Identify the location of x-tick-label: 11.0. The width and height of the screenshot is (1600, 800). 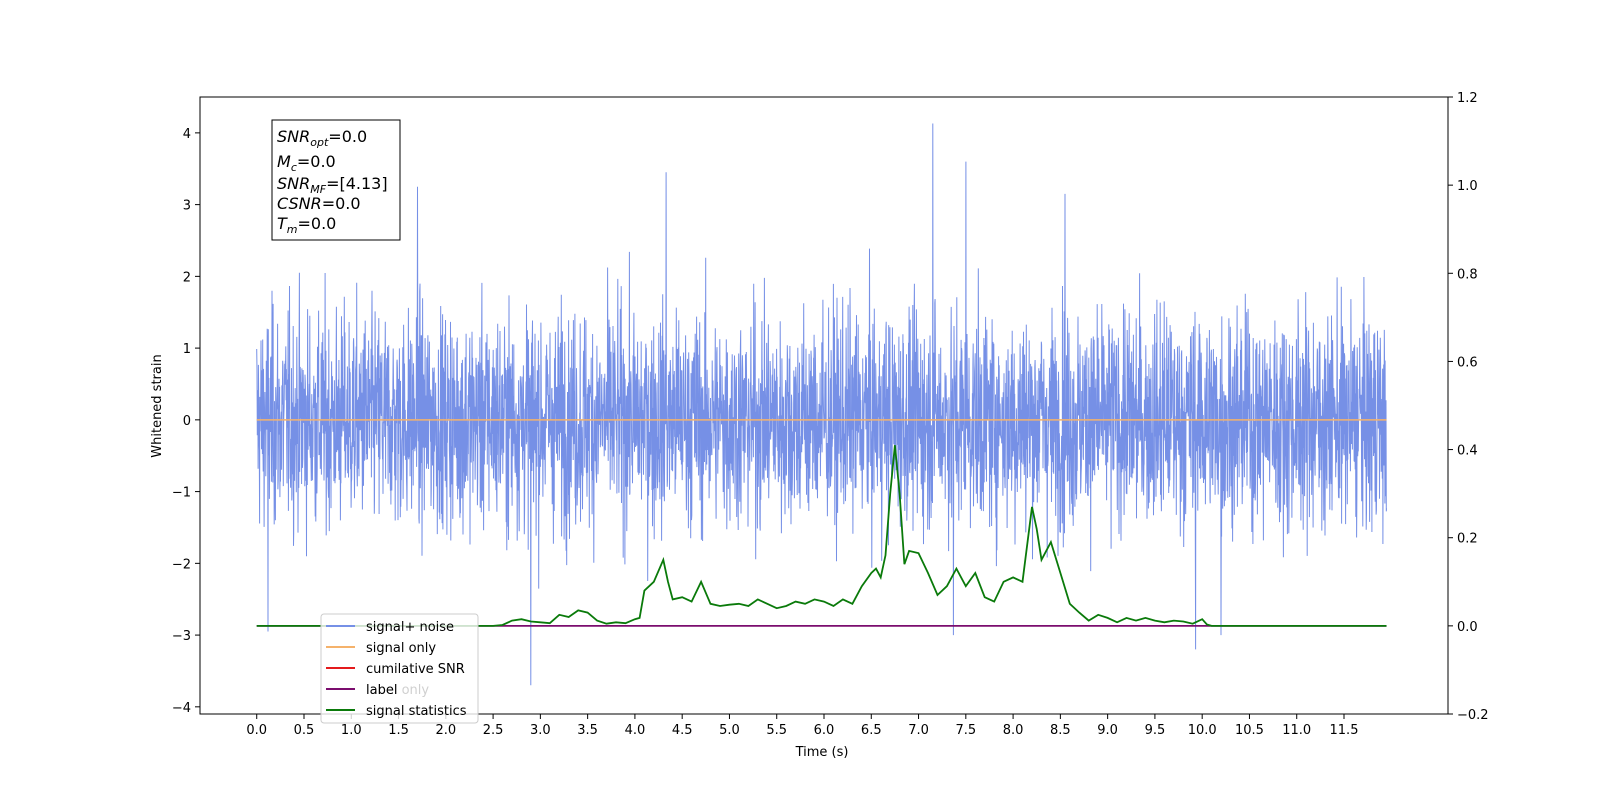
(1296, 730).